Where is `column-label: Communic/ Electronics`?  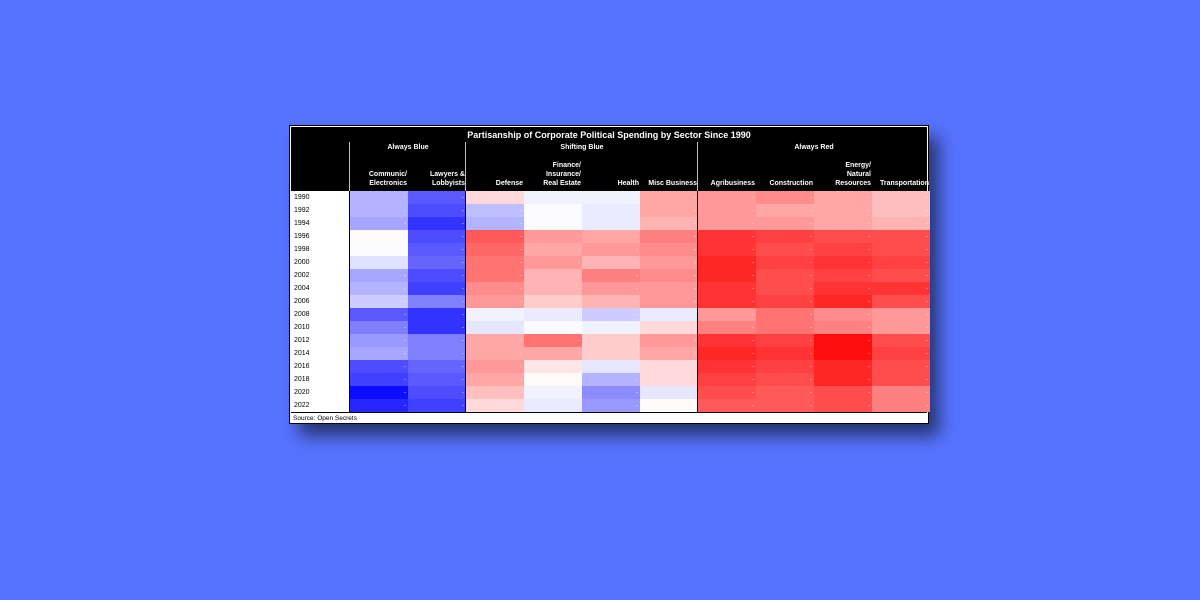 column-label: Communic/ Electronics is located at coordinates (387, 179).